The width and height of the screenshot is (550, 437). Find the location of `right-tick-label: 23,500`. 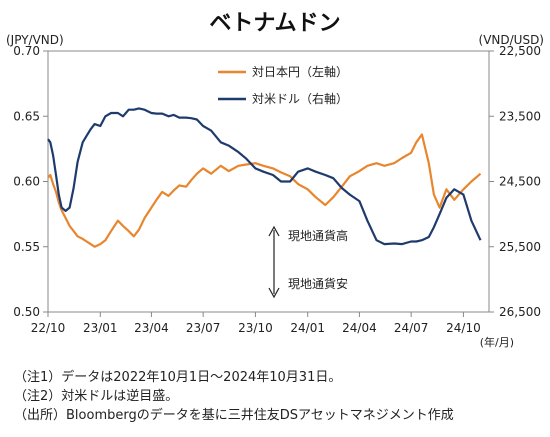

right-tick-label: 23,500 is located at coordinates (520, 116).